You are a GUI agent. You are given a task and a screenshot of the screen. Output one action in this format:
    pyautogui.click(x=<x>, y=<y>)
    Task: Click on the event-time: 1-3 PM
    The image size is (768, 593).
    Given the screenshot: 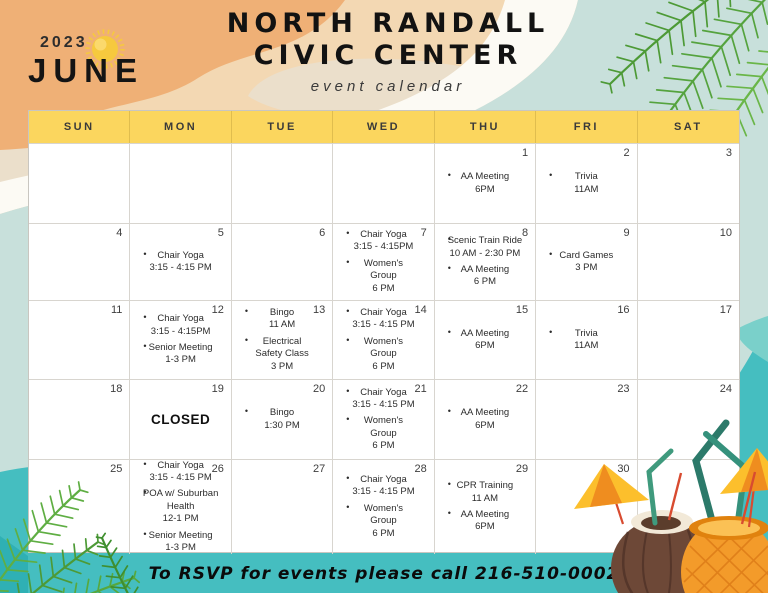 What is the action you would take?
    pyautogui.click(x=180, y=360)
    